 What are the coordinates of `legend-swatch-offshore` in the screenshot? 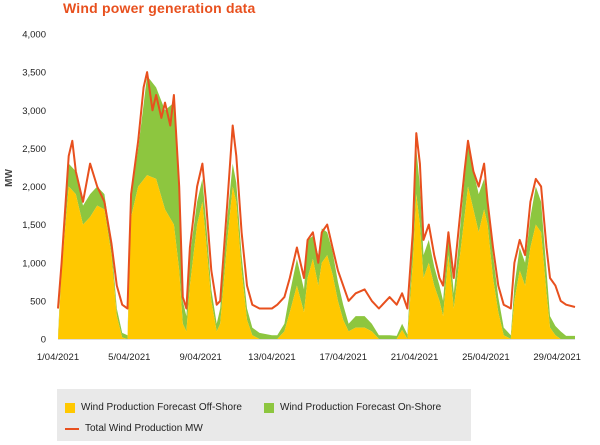 It's located at (70, 407).